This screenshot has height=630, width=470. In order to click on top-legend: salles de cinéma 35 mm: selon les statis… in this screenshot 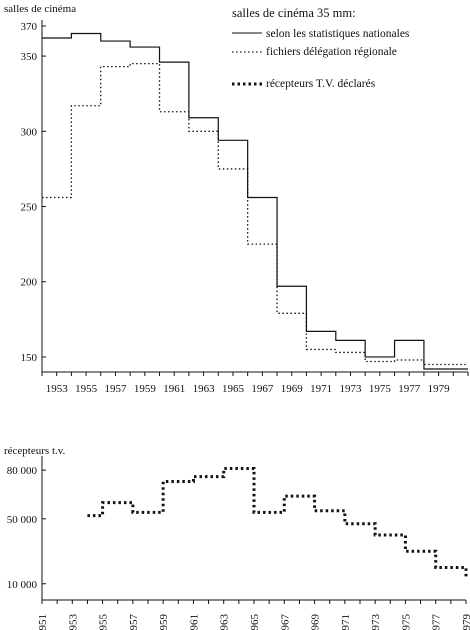, I will do `click(321, 48)`.